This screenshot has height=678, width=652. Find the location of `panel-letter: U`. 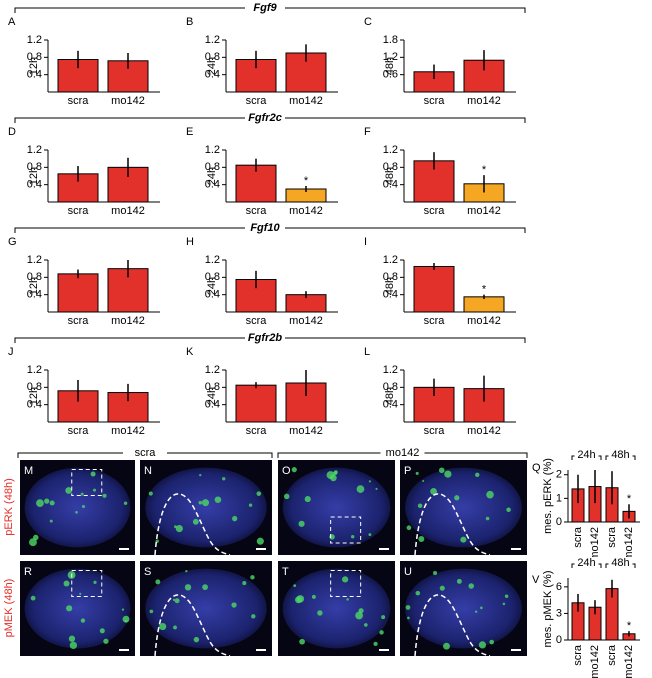

panel-letter: U is located at coordinates (408, 572).